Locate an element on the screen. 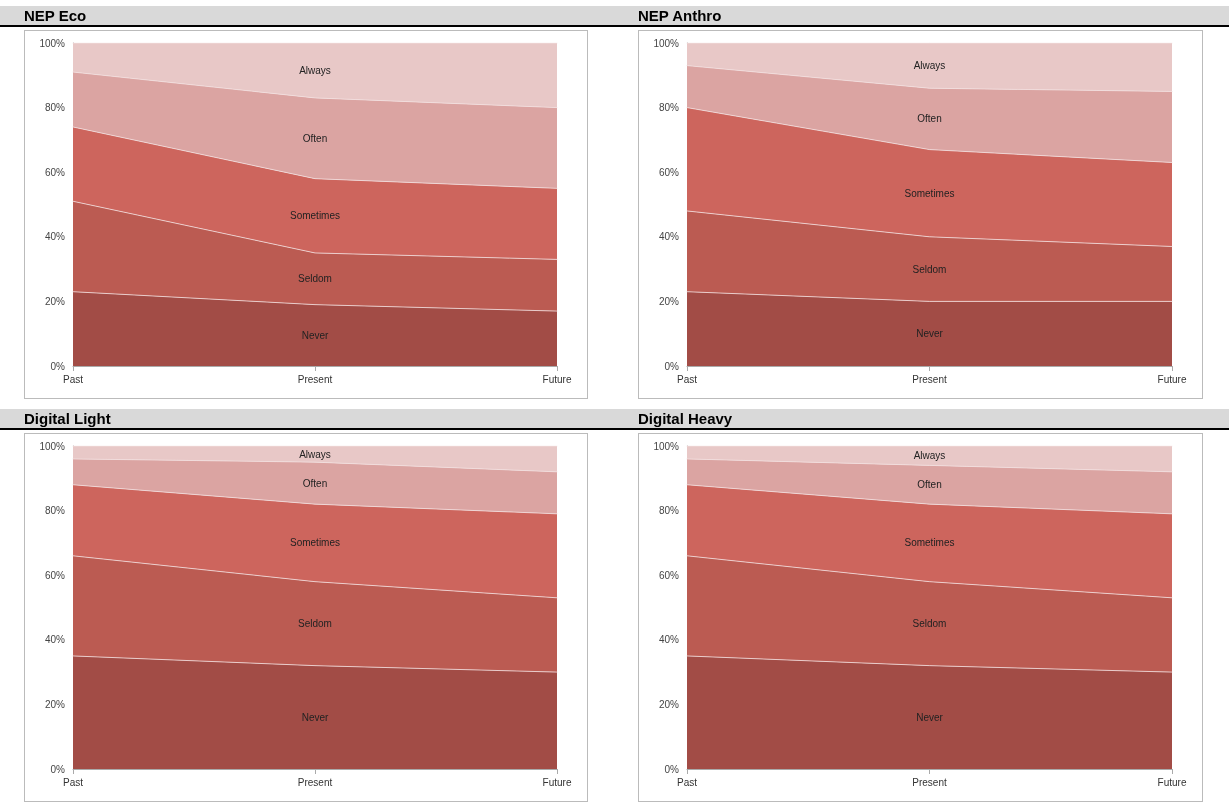 This screenshot has width=1229, height=807. chart-title: Digital Heavy is located at coordinates (921, 419).